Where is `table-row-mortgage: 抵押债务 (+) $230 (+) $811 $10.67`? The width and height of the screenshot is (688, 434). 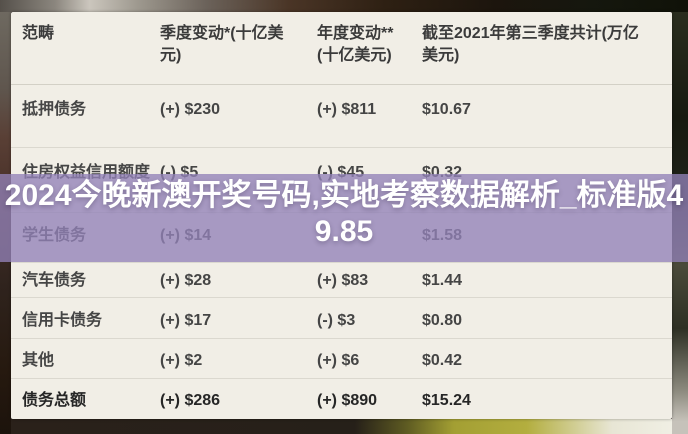 table-row-mortgage: 抵押债务 (+) $230 (+) $811 $10.67 is located at coordinates (341, 115).